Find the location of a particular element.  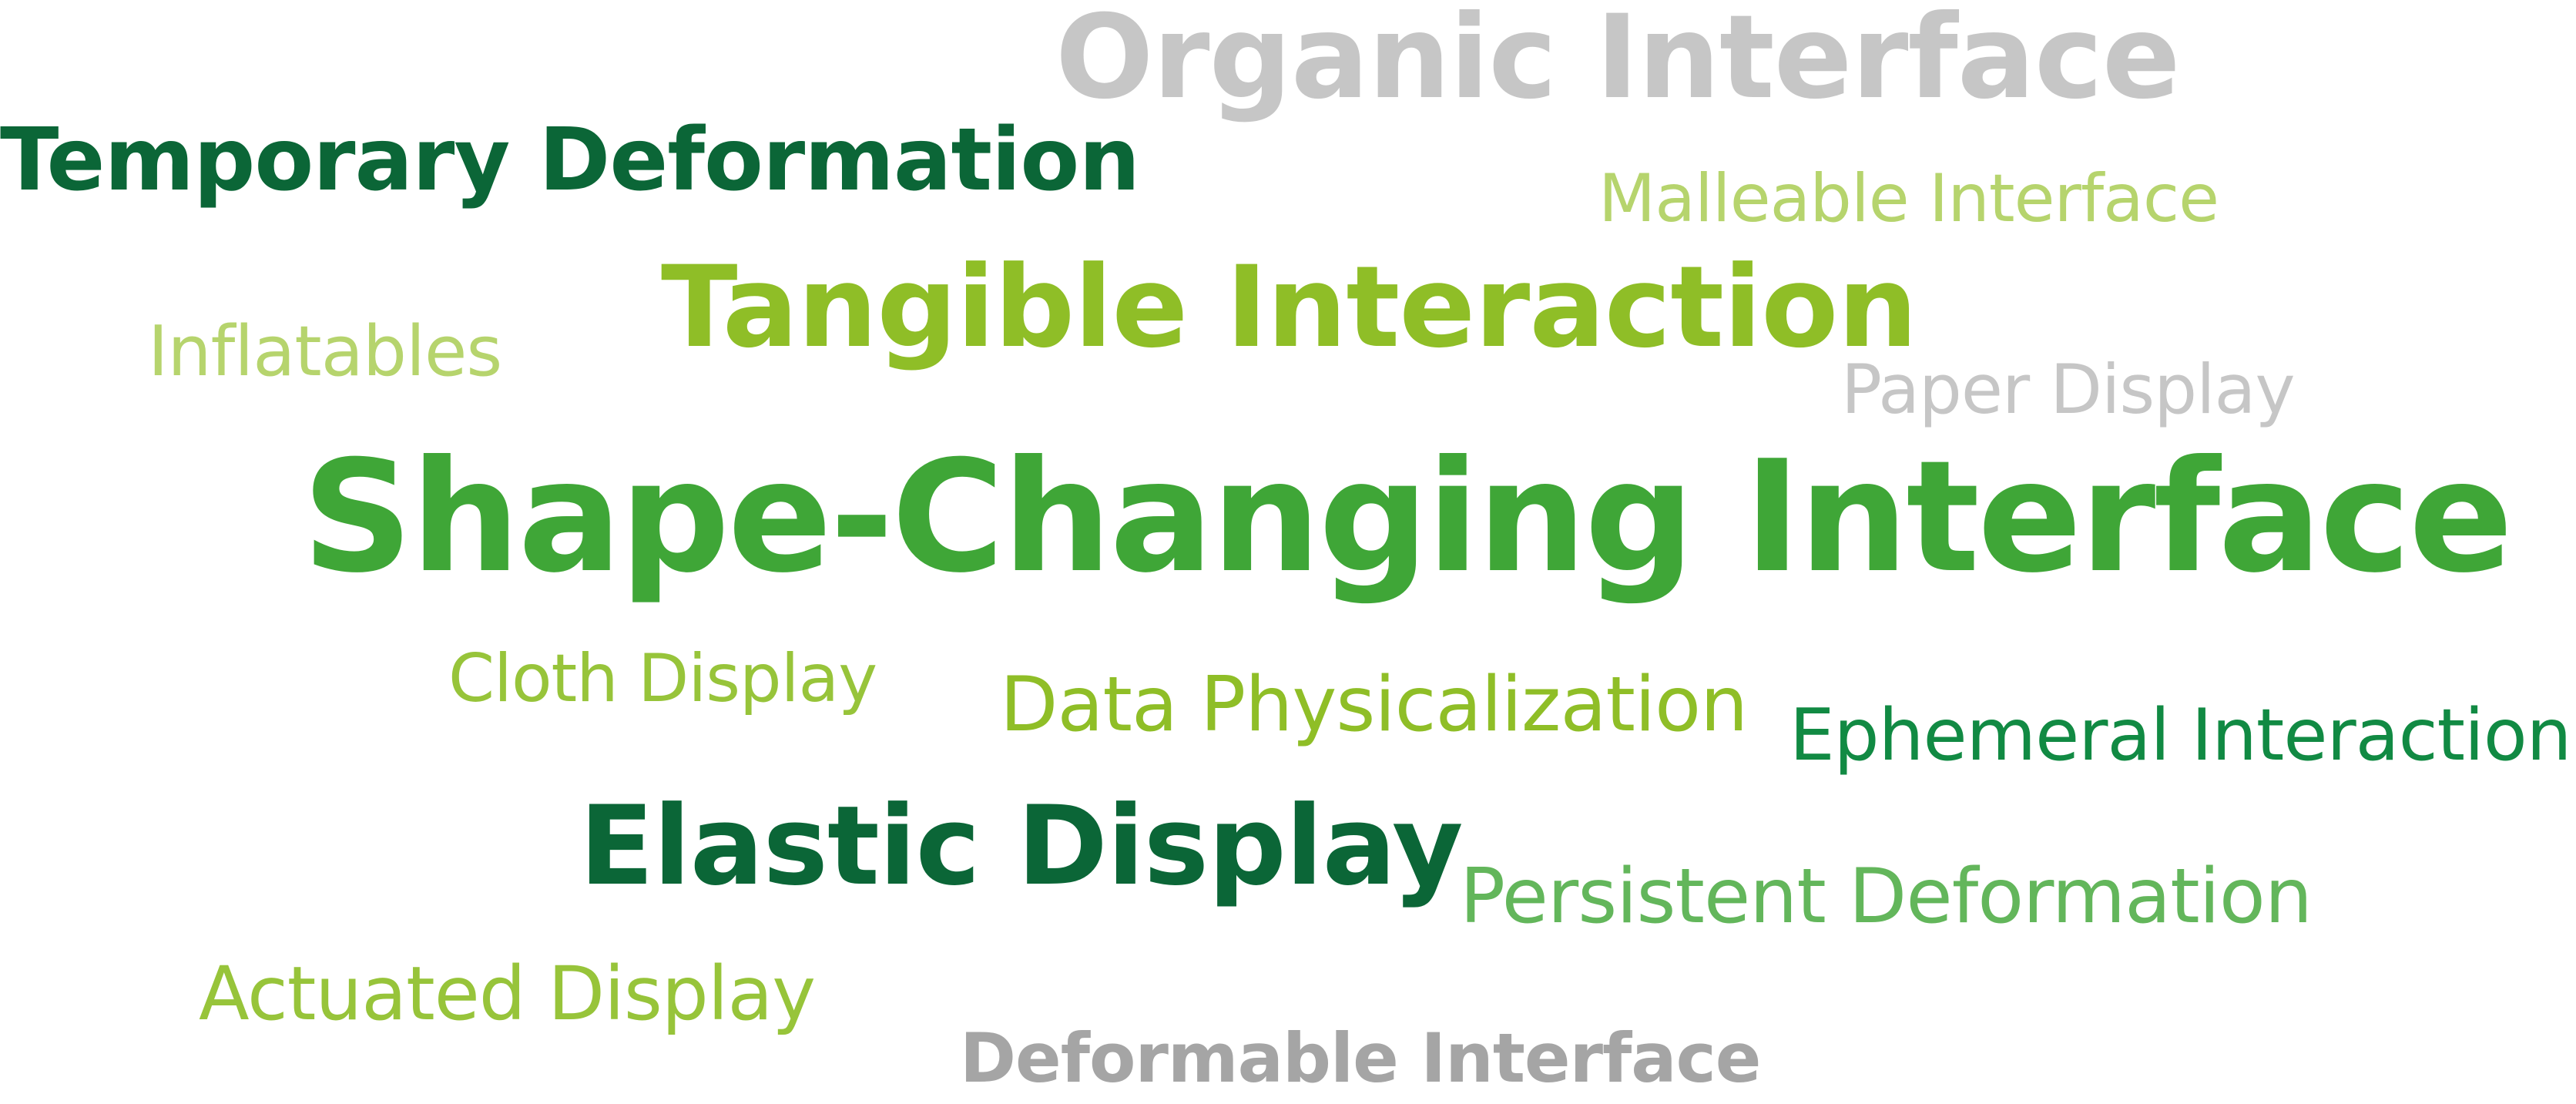

word-paper-display: Paper Display is located at coordinates (2068, 389).